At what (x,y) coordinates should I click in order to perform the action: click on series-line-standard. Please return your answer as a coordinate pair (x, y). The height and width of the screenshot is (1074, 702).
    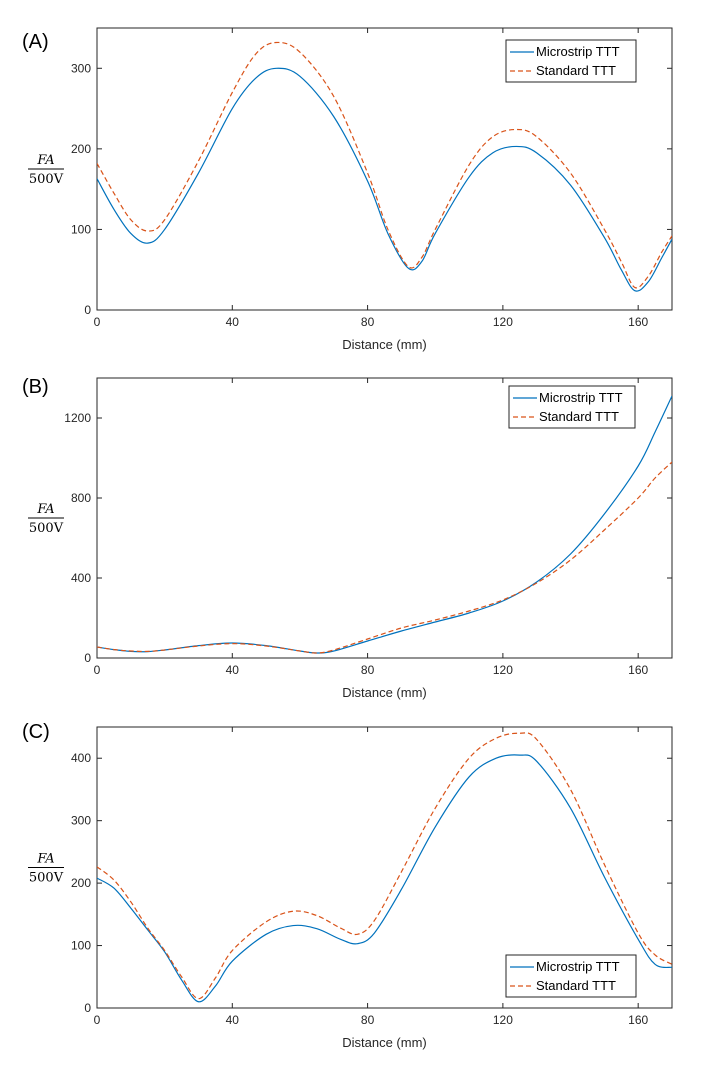
    Looking at the image, I should click on (384, 557).